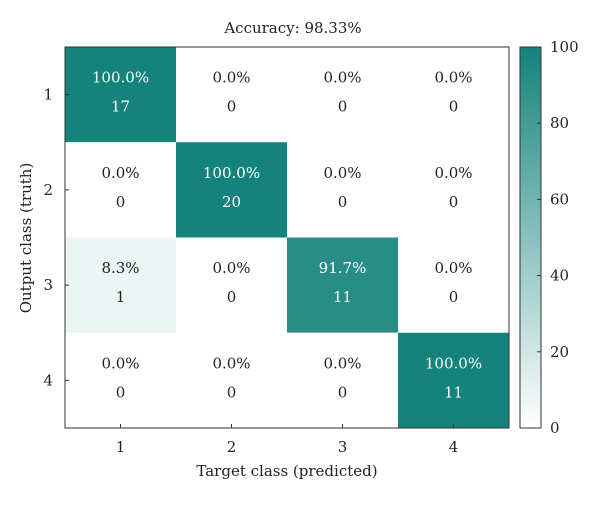 The width and height of the screenshot is (600, 505). Describe the element at coordinates (121, 297) in the screenshot. I see `cell-count-label: 1` at that location.